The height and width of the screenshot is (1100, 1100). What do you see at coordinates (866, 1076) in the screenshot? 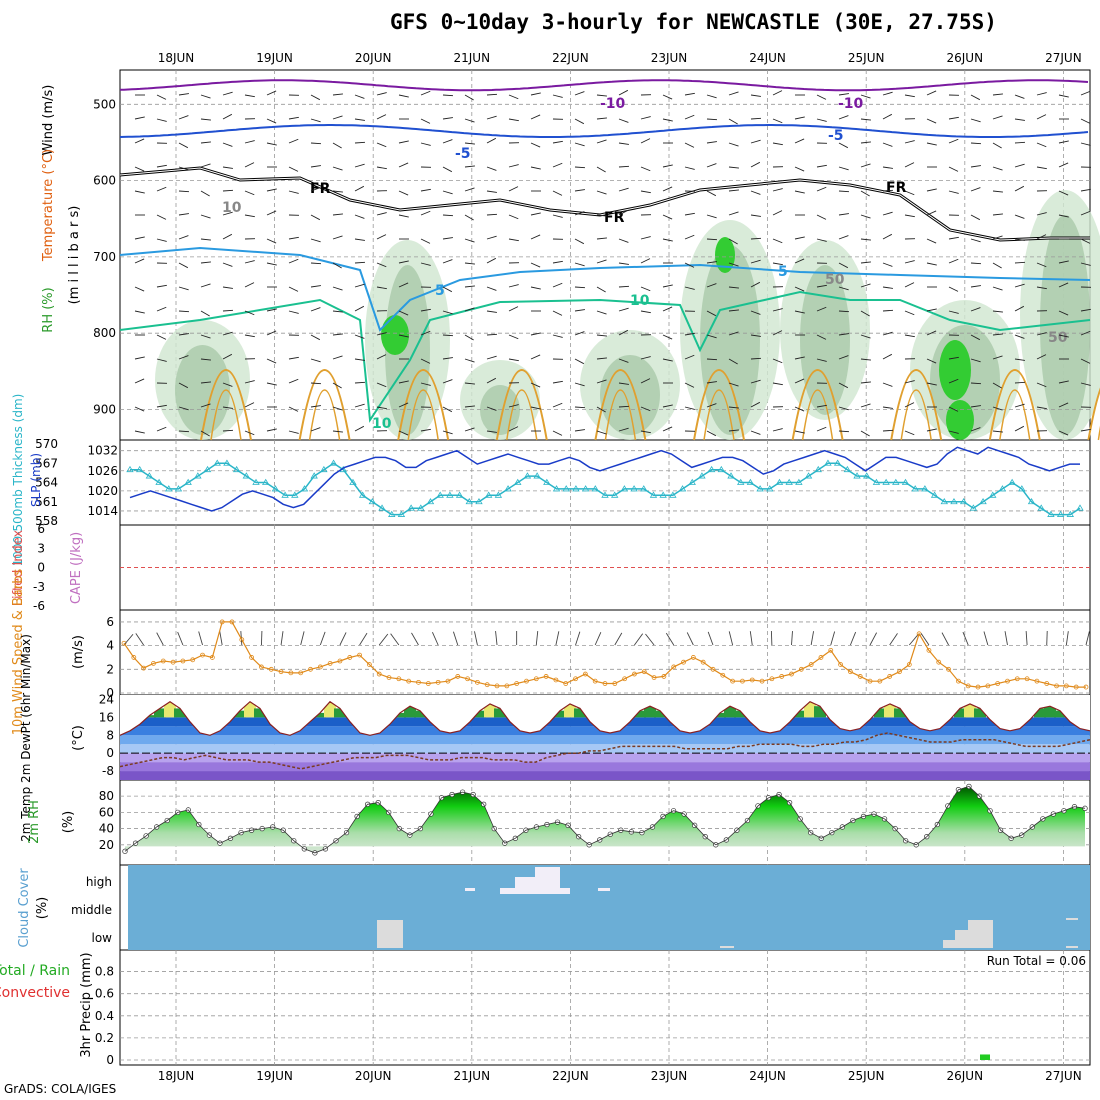
I see `bottom-day-label: 25JUN` at bounding box center [866, 1076].